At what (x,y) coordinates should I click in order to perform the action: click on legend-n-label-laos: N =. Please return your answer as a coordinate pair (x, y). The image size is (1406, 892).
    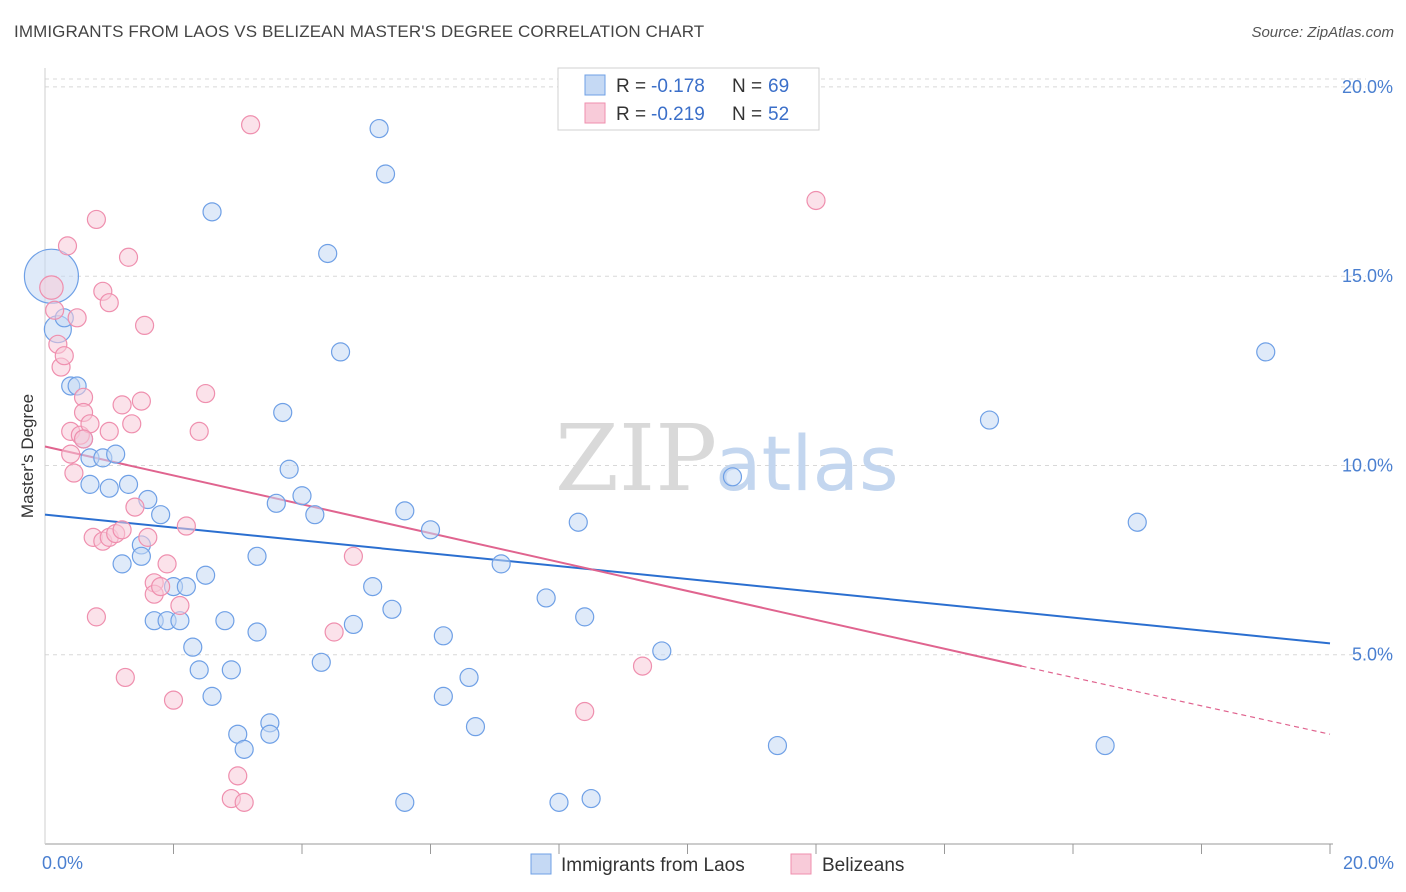
    Looking at the image, I should click on (749, 86).